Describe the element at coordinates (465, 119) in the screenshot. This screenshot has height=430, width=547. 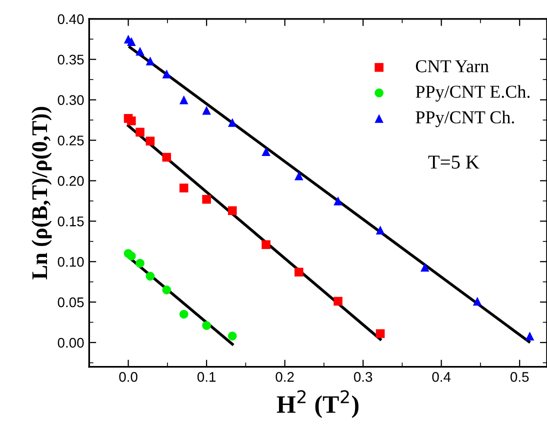
I see `legend-label: PPy/CNT Ch.` at that location.